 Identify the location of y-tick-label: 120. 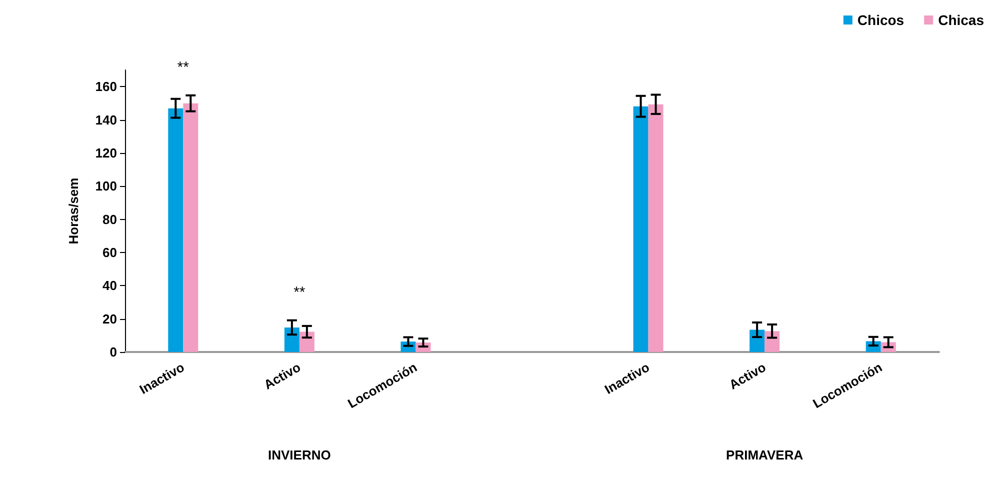
(106, 152).